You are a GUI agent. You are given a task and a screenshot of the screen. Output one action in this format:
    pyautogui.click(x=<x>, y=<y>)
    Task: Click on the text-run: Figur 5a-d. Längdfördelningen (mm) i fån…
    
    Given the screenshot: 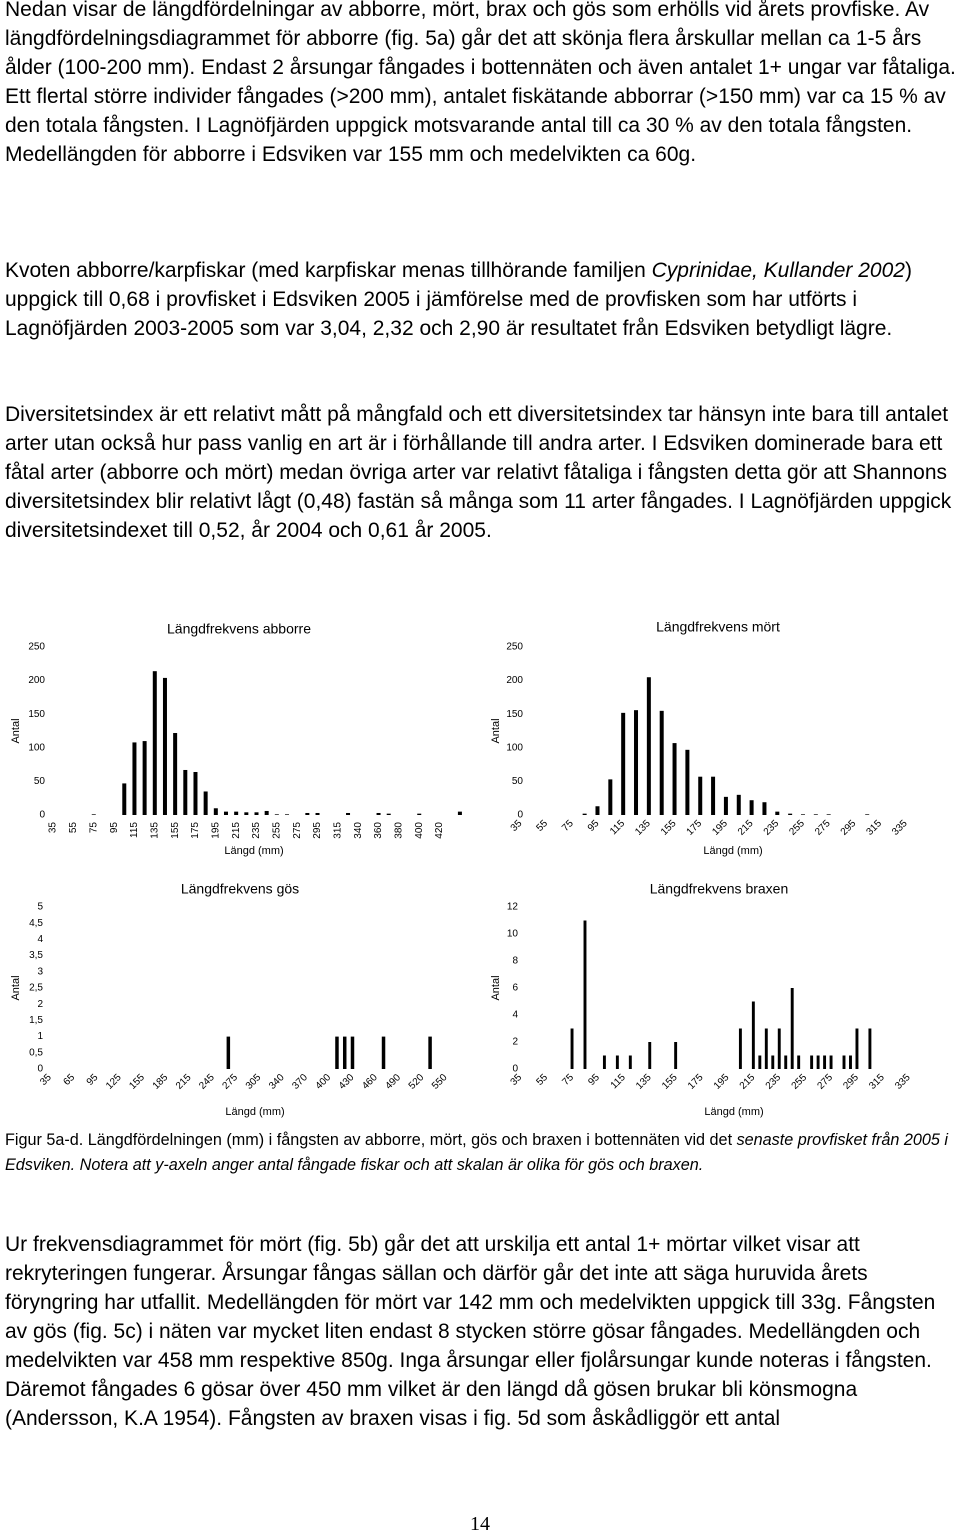 What is the action you would take?
    pyautogui.click(x=371, y=1140)
    